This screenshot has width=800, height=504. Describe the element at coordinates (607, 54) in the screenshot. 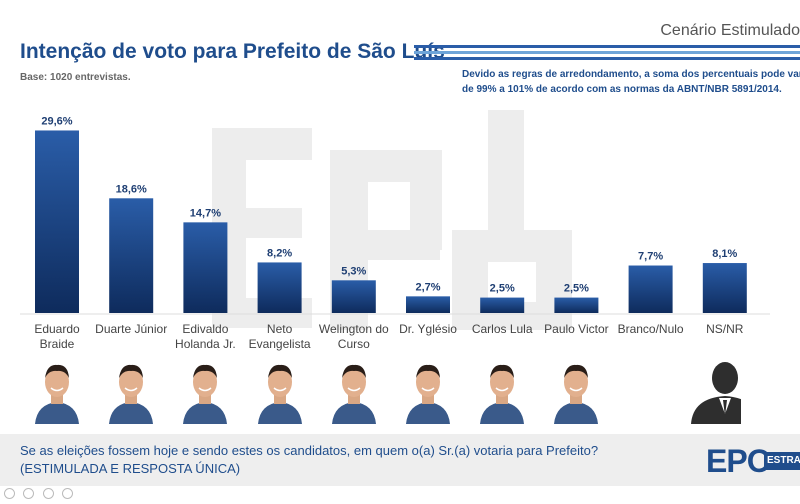

I see `title-decoration` at that location.